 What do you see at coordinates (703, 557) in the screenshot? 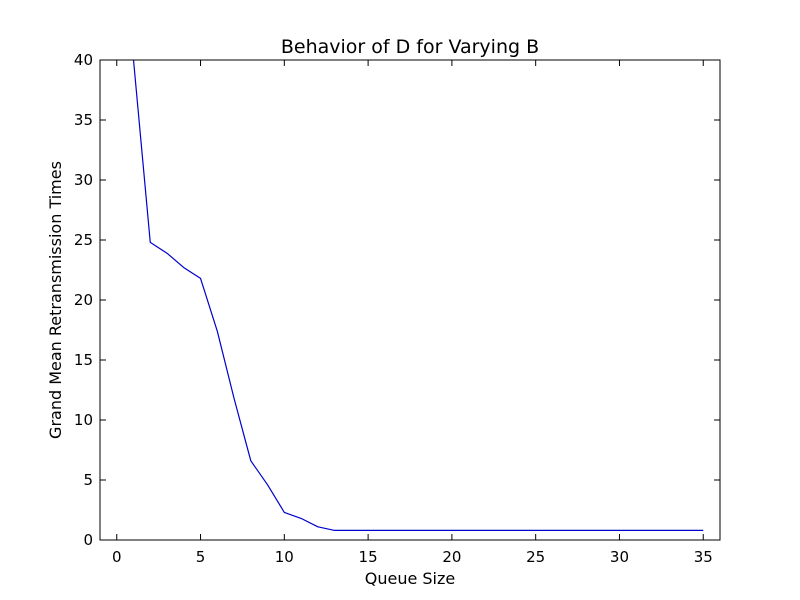
I see `x-tick-label: 35` at bounding box center [703, 557].